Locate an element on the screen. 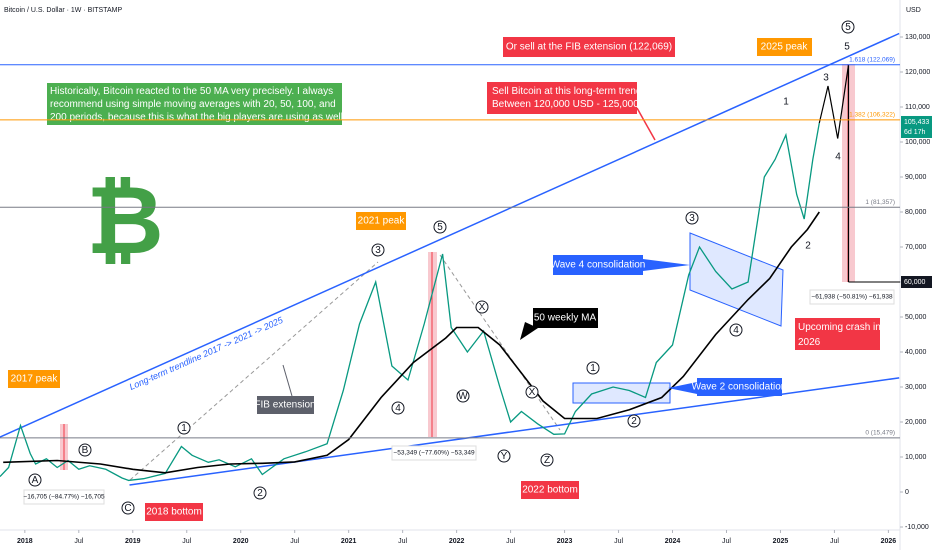 The height and width of the screenshot is (550, 932). bitcoin-logo: ₿ is located at coordinates (124, 221).